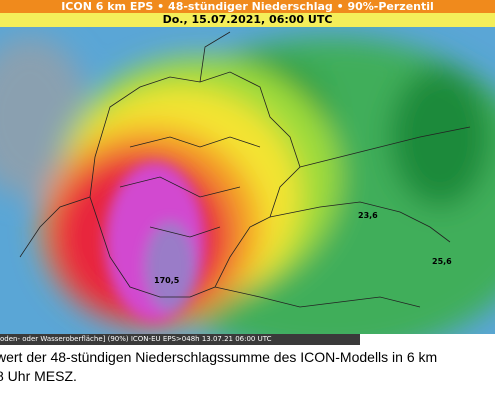 The width and height of the screenshot is (495, 400). Describe the element at coordinates (247, 20) in the screenshot. I see `map-subtitle: Do., 15.07.2021, 06:00 UTC` at that location.